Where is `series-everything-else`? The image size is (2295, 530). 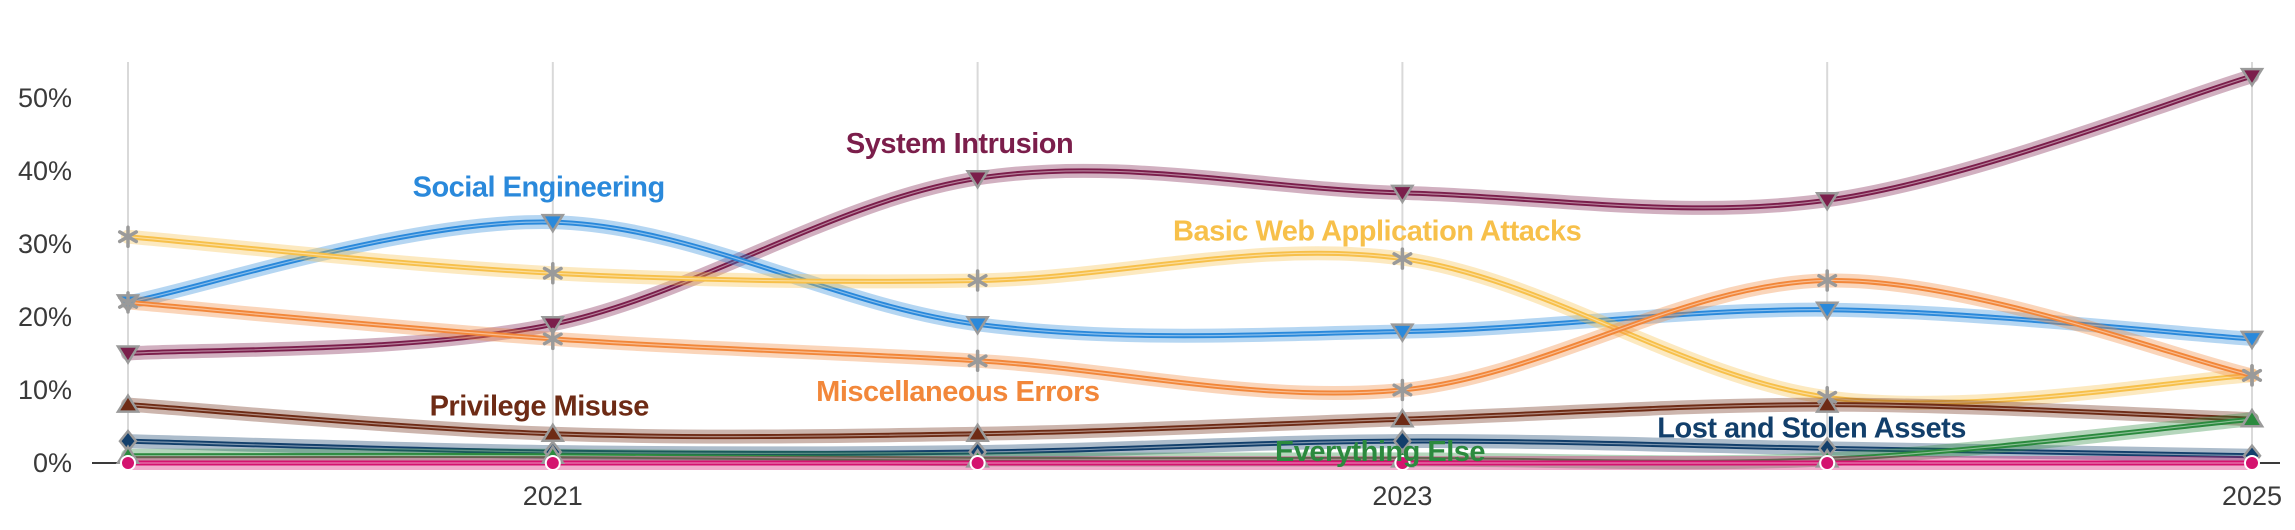
series-everything-else is located at coordinates (1190, 441).